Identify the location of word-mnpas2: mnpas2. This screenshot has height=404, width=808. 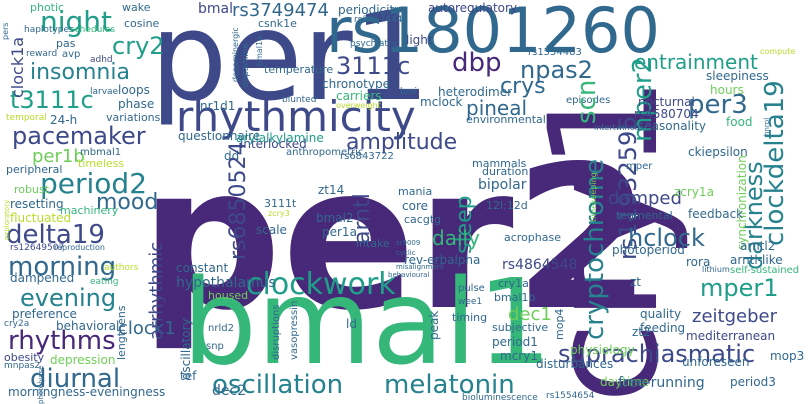
(22, 366).